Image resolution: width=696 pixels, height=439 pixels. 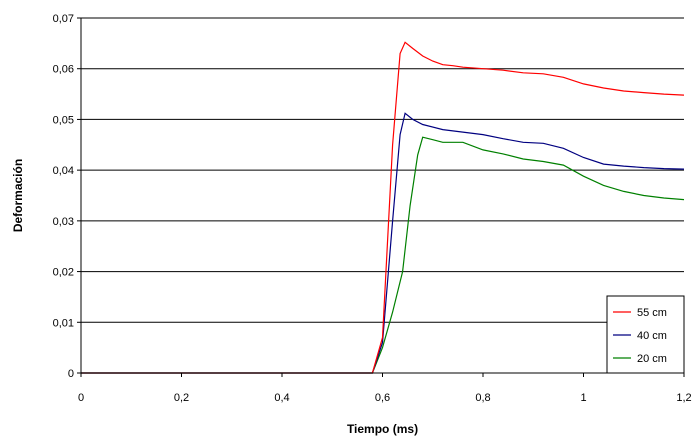 I want to click on y-tick-label: 0, so click(x=71, y=374).